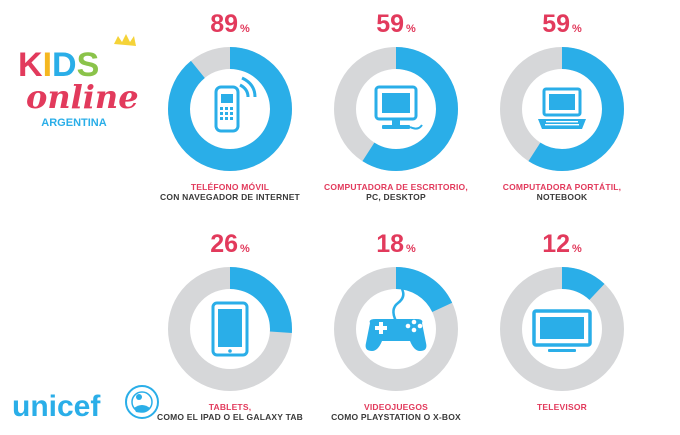 The height and width of the screenshot is (435, 680). Describe the element at coordinates (230, 417) in the screenshot. I see `category-label-detail: COMO EL IPAD O EL GALAXY TAB` at that location.